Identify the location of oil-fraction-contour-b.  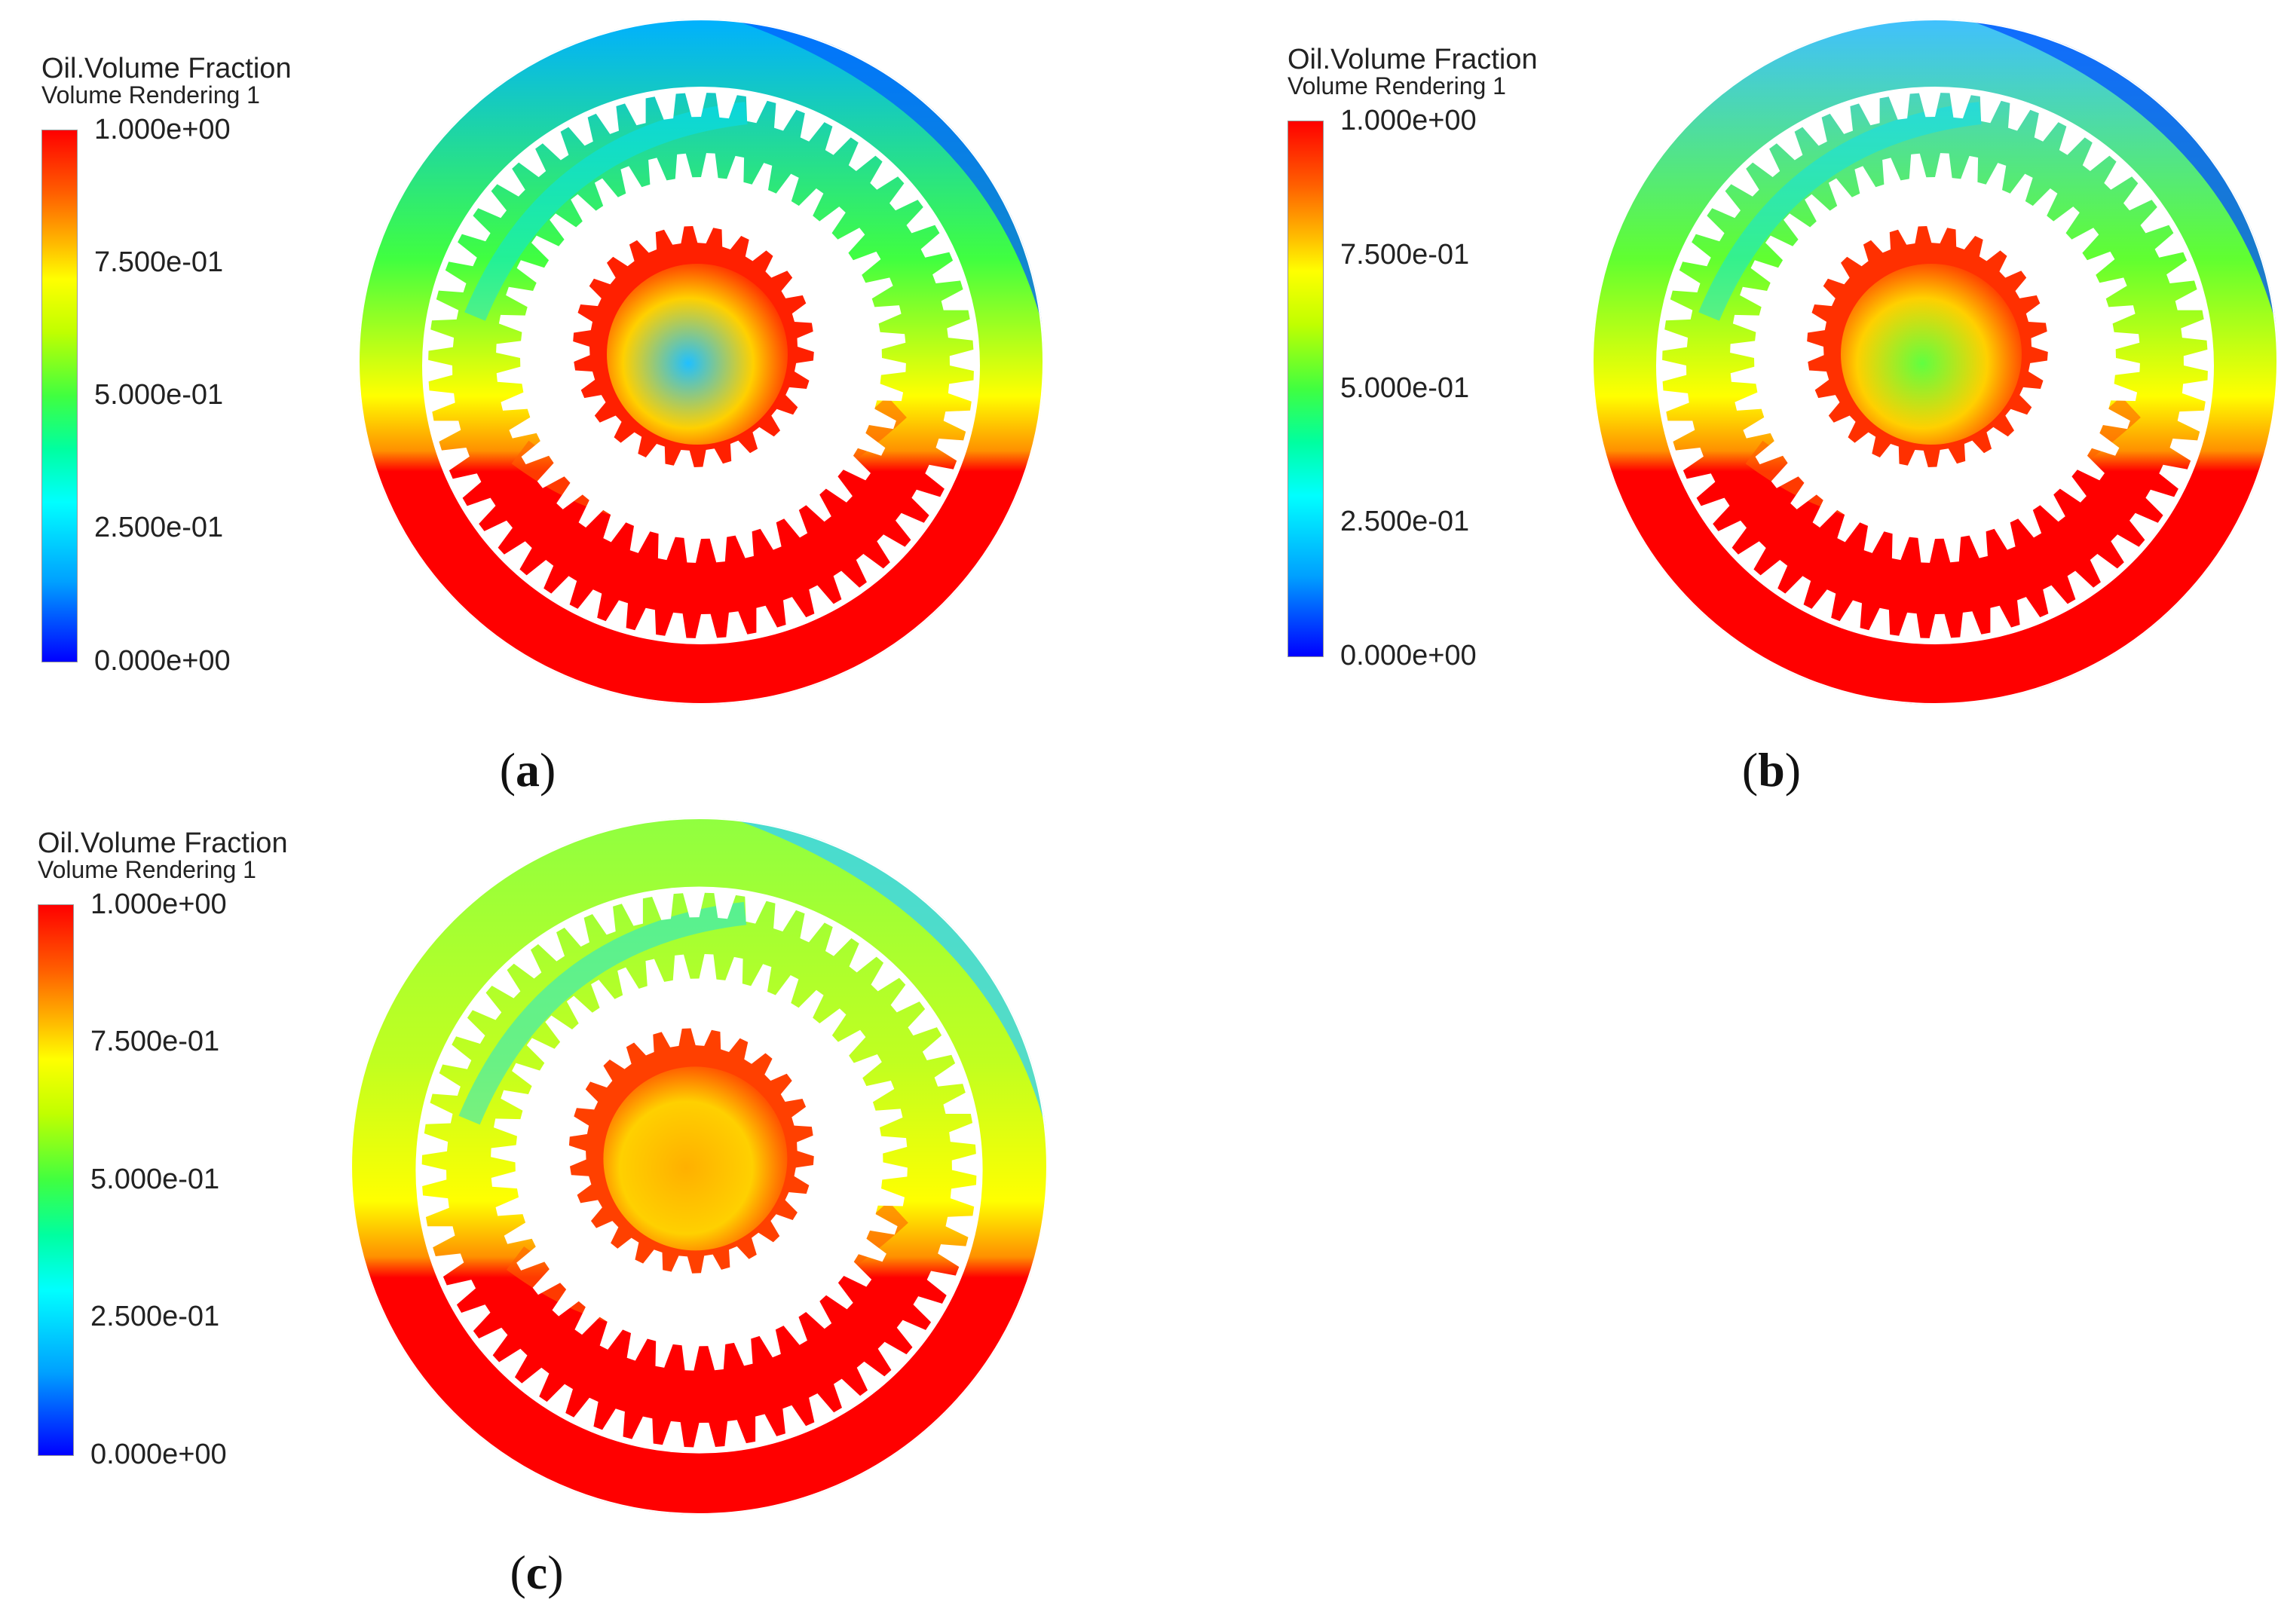
(1935, 362).